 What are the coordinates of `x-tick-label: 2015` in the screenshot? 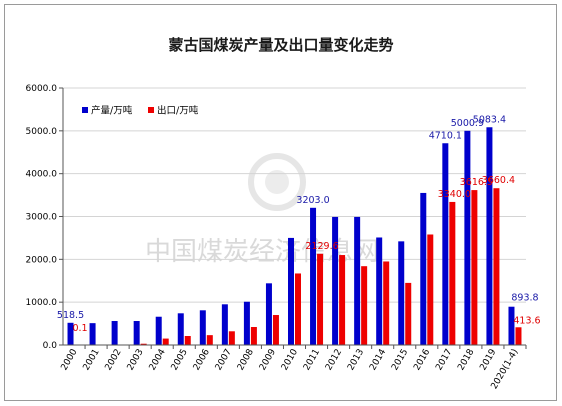 It's located at (400, 360).